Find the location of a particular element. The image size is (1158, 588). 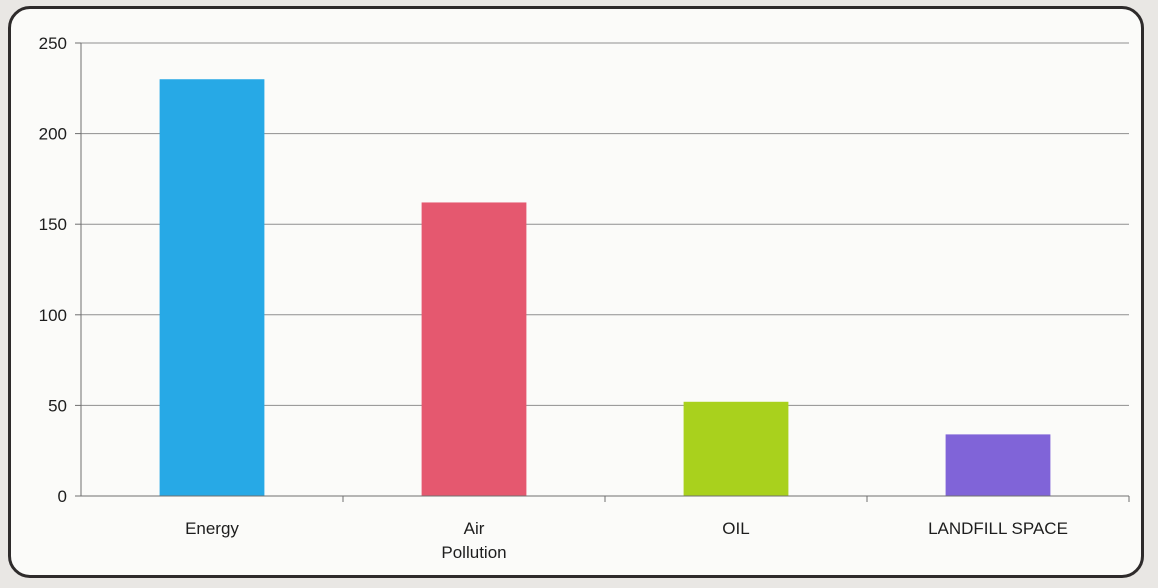

x-category-label-line: LANDFILL SPACE is located at coordinates (998, 528).